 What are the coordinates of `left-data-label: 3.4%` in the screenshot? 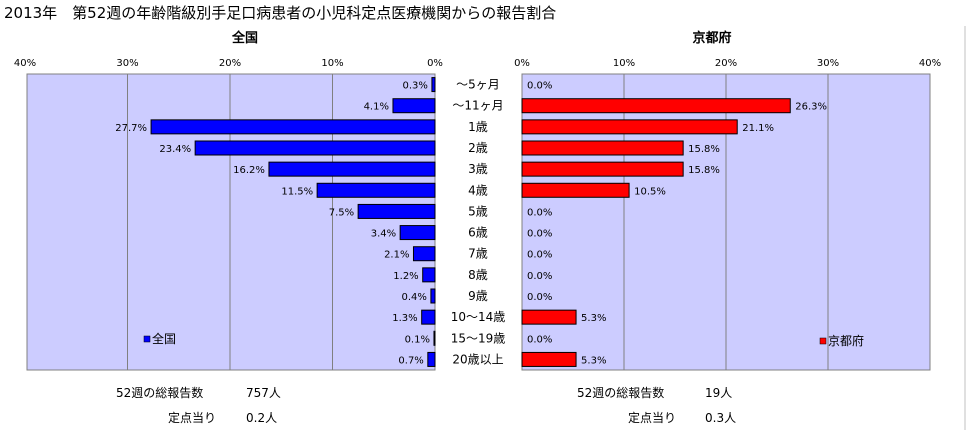 It's located at (383, 234).